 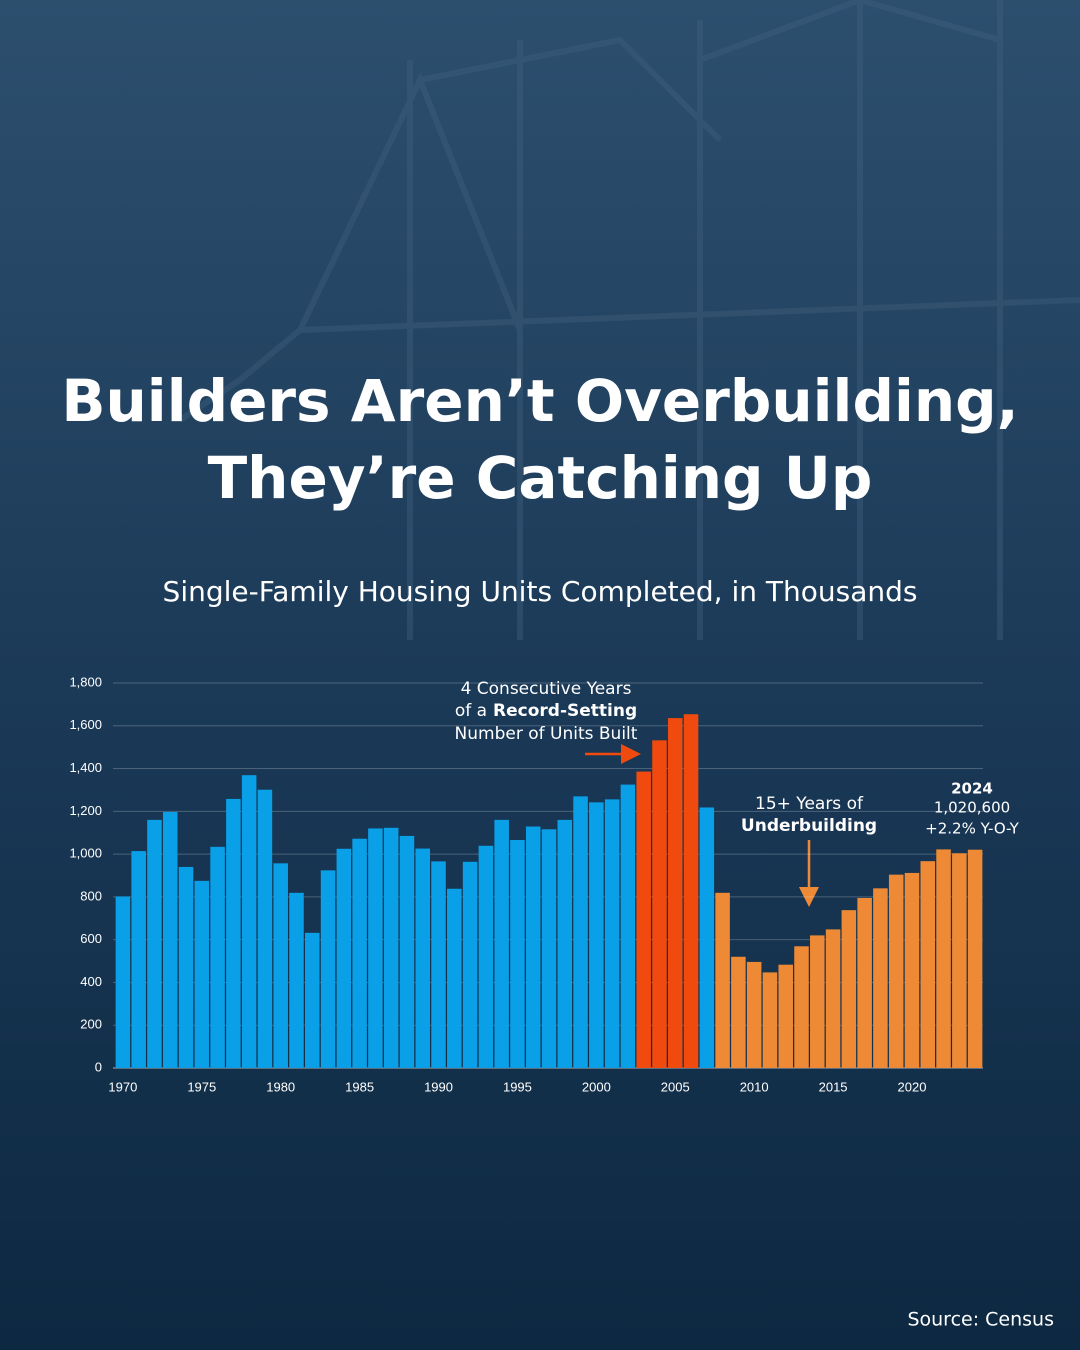 I want to click on y-tick-label: 400, so click(x=91, y=981).